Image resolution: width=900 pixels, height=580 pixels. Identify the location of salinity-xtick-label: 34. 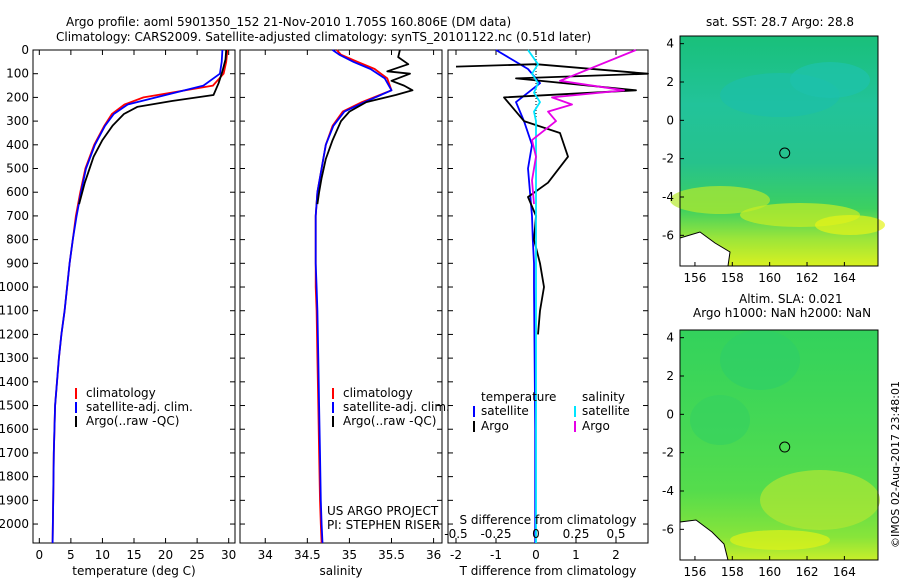
(265, 555).